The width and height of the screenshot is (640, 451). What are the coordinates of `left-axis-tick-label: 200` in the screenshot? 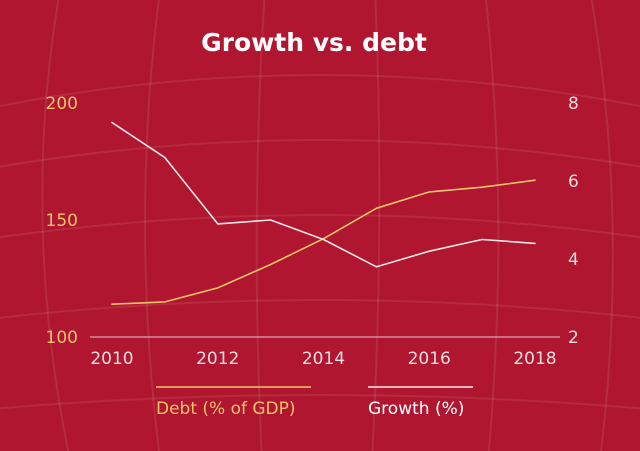 It's located at (62, 104).